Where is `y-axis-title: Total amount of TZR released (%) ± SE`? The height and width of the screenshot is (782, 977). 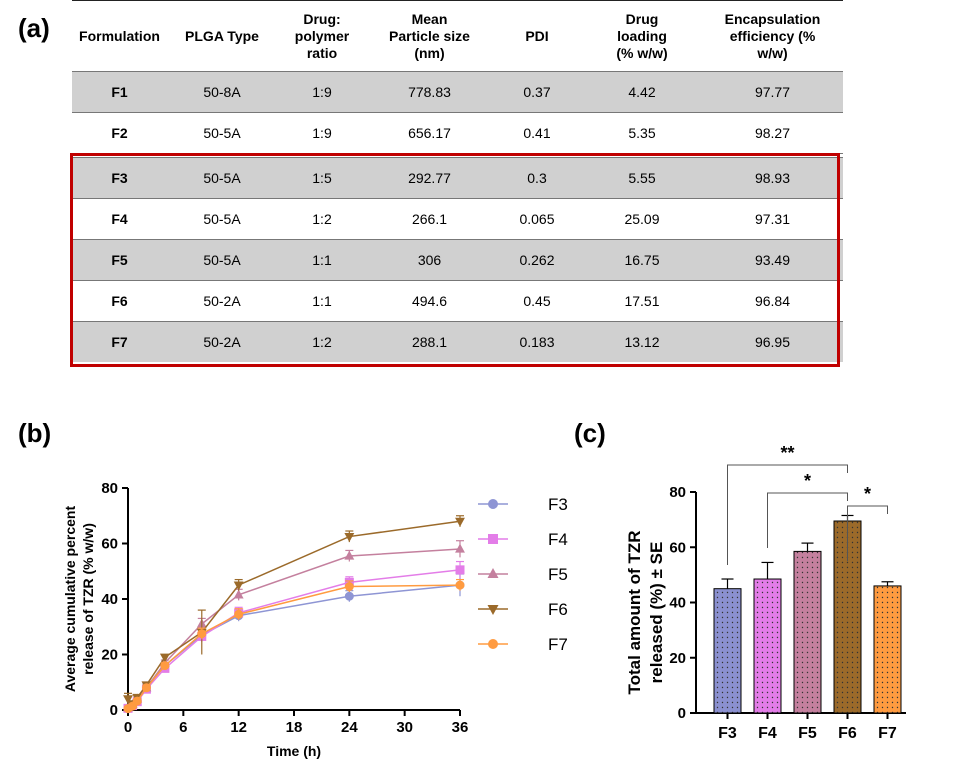 y-axis-title: Total amount of TZR released (%) ± SE is located at coordinates (645, 613).